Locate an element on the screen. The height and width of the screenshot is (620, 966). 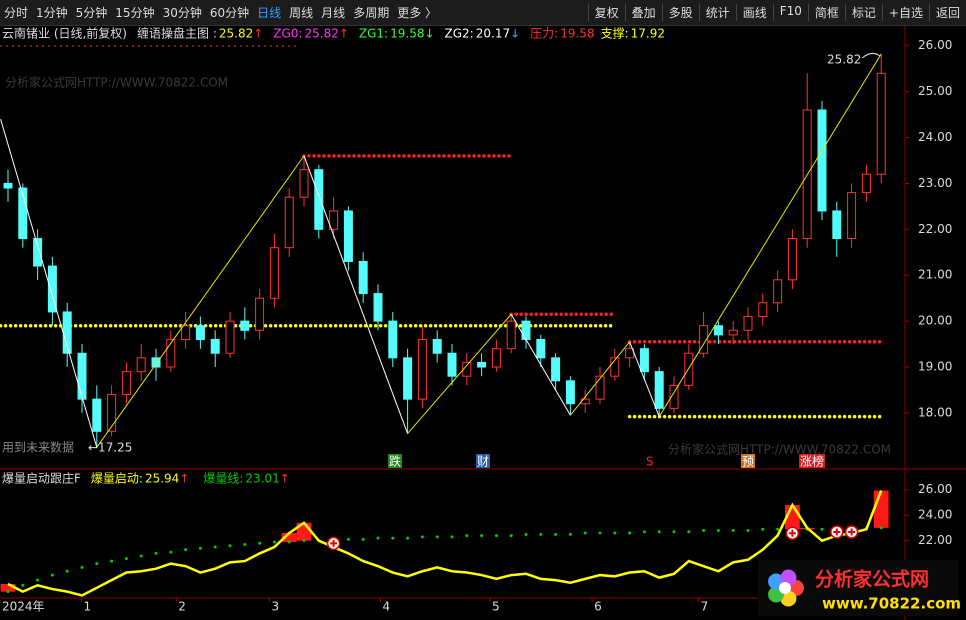
tool-buttons: 复权 叠加 多股 统计 画线 F10 简框 标记 +自选 返回 is located at coordinates (776, 12).